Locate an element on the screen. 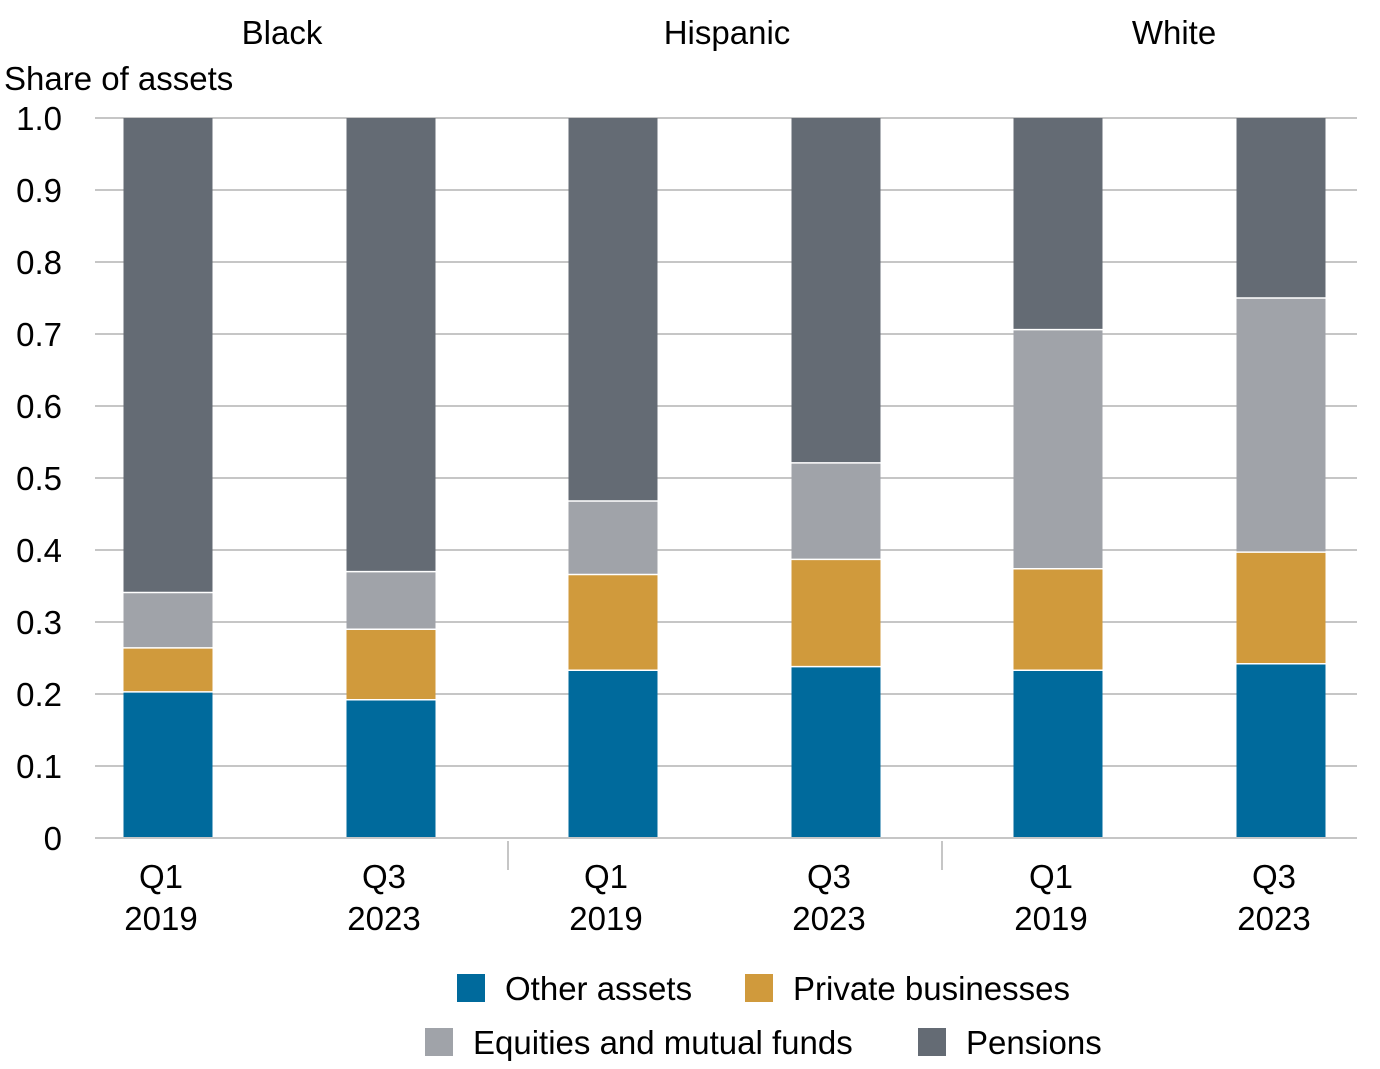 This screenshot has width=1380, height=1069. group-label: Hispanic is located at coordinates (727, 32).